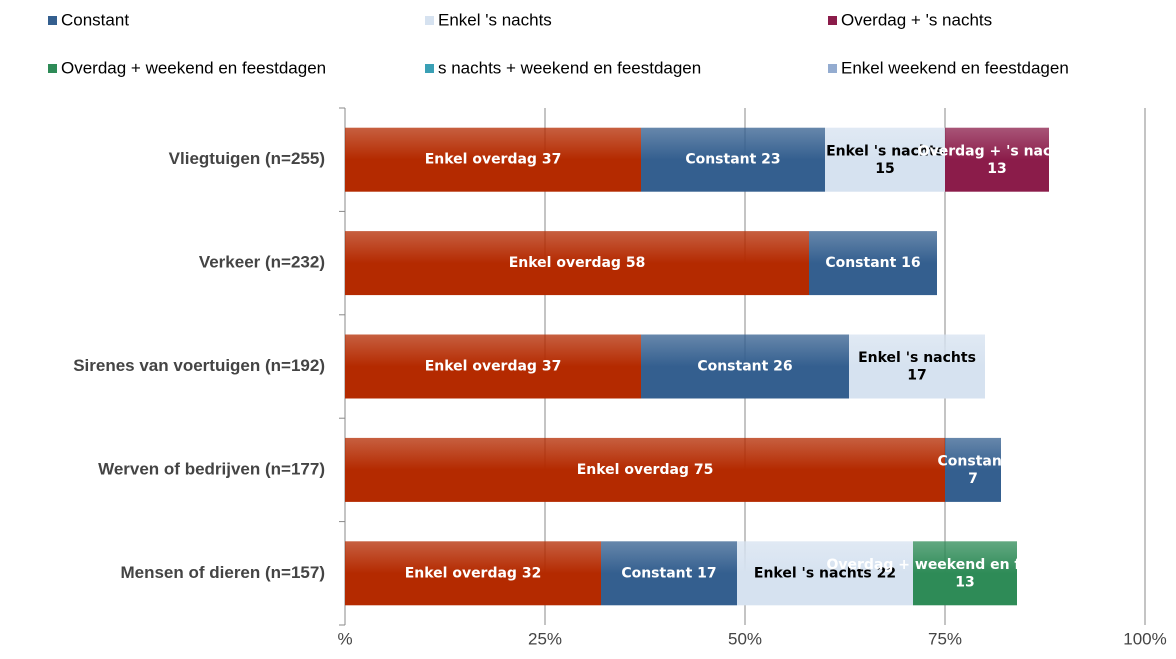 The image size is (1176, 659). Describe the element at coordinates (344, 638) in the screenshot. I see `x-tick-label: %` at that location.